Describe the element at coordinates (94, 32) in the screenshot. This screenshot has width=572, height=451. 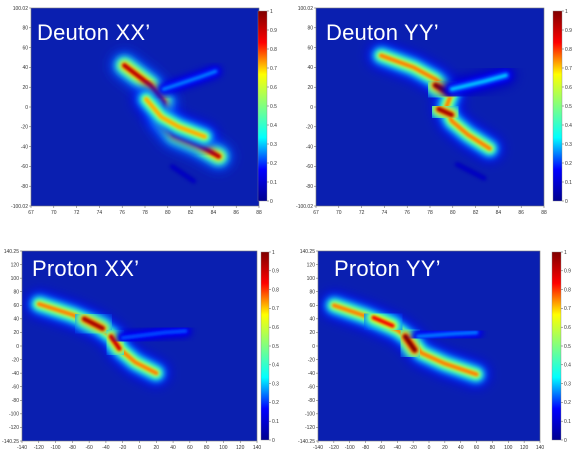
I see `deuton-xx-title: Deuton XX’` at that location.